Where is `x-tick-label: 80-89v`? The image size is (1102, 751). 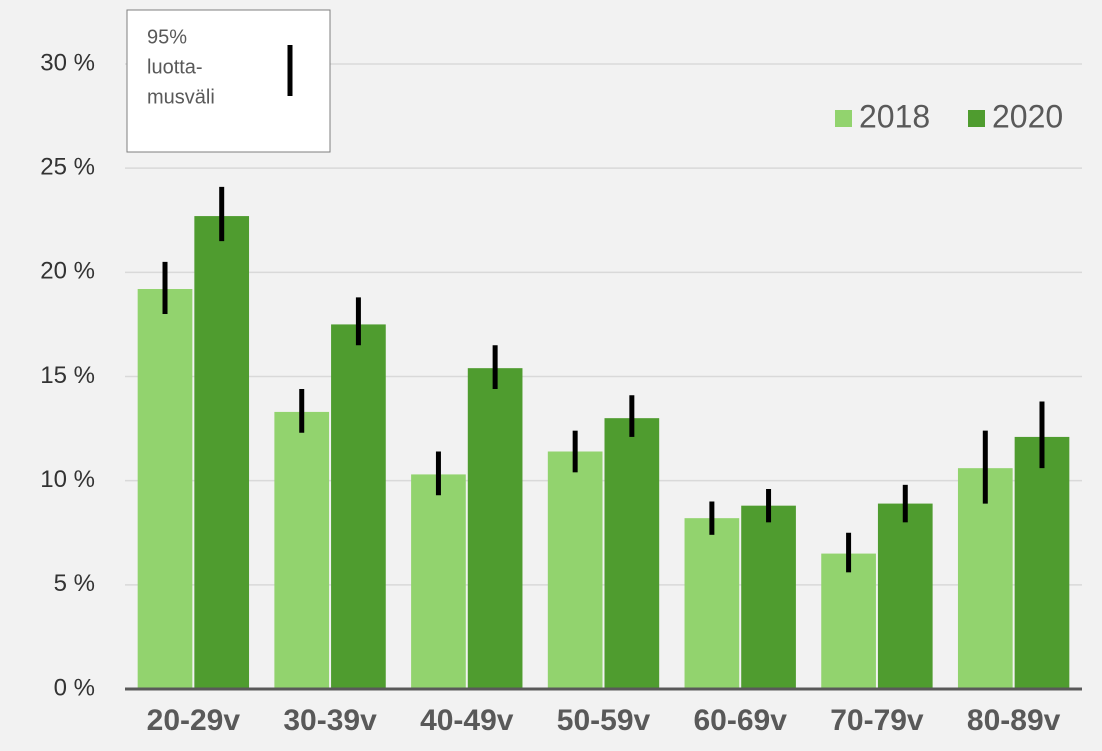
x-tick-label: 80-89v is located at coordinates (1014, 720).